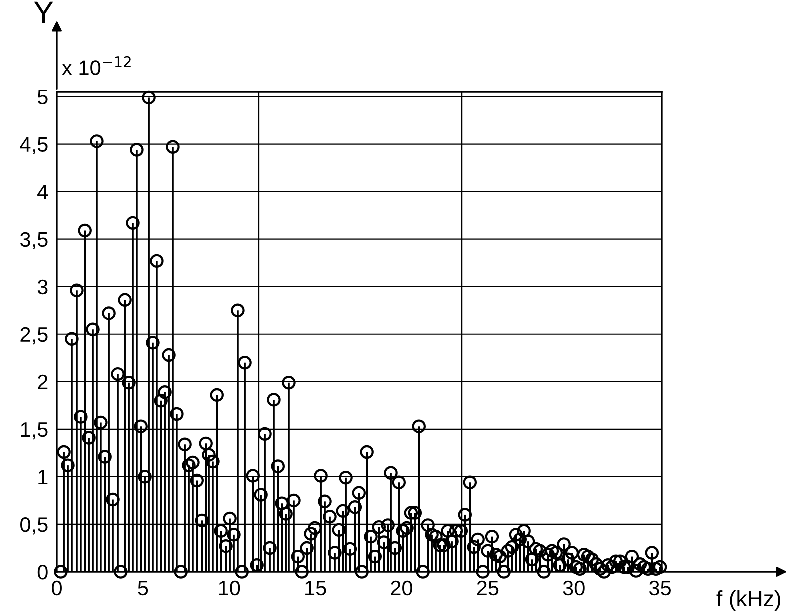 This screenshot has height=615, width=799. I want to click on y-tick-label: 0, so click(43, 572).